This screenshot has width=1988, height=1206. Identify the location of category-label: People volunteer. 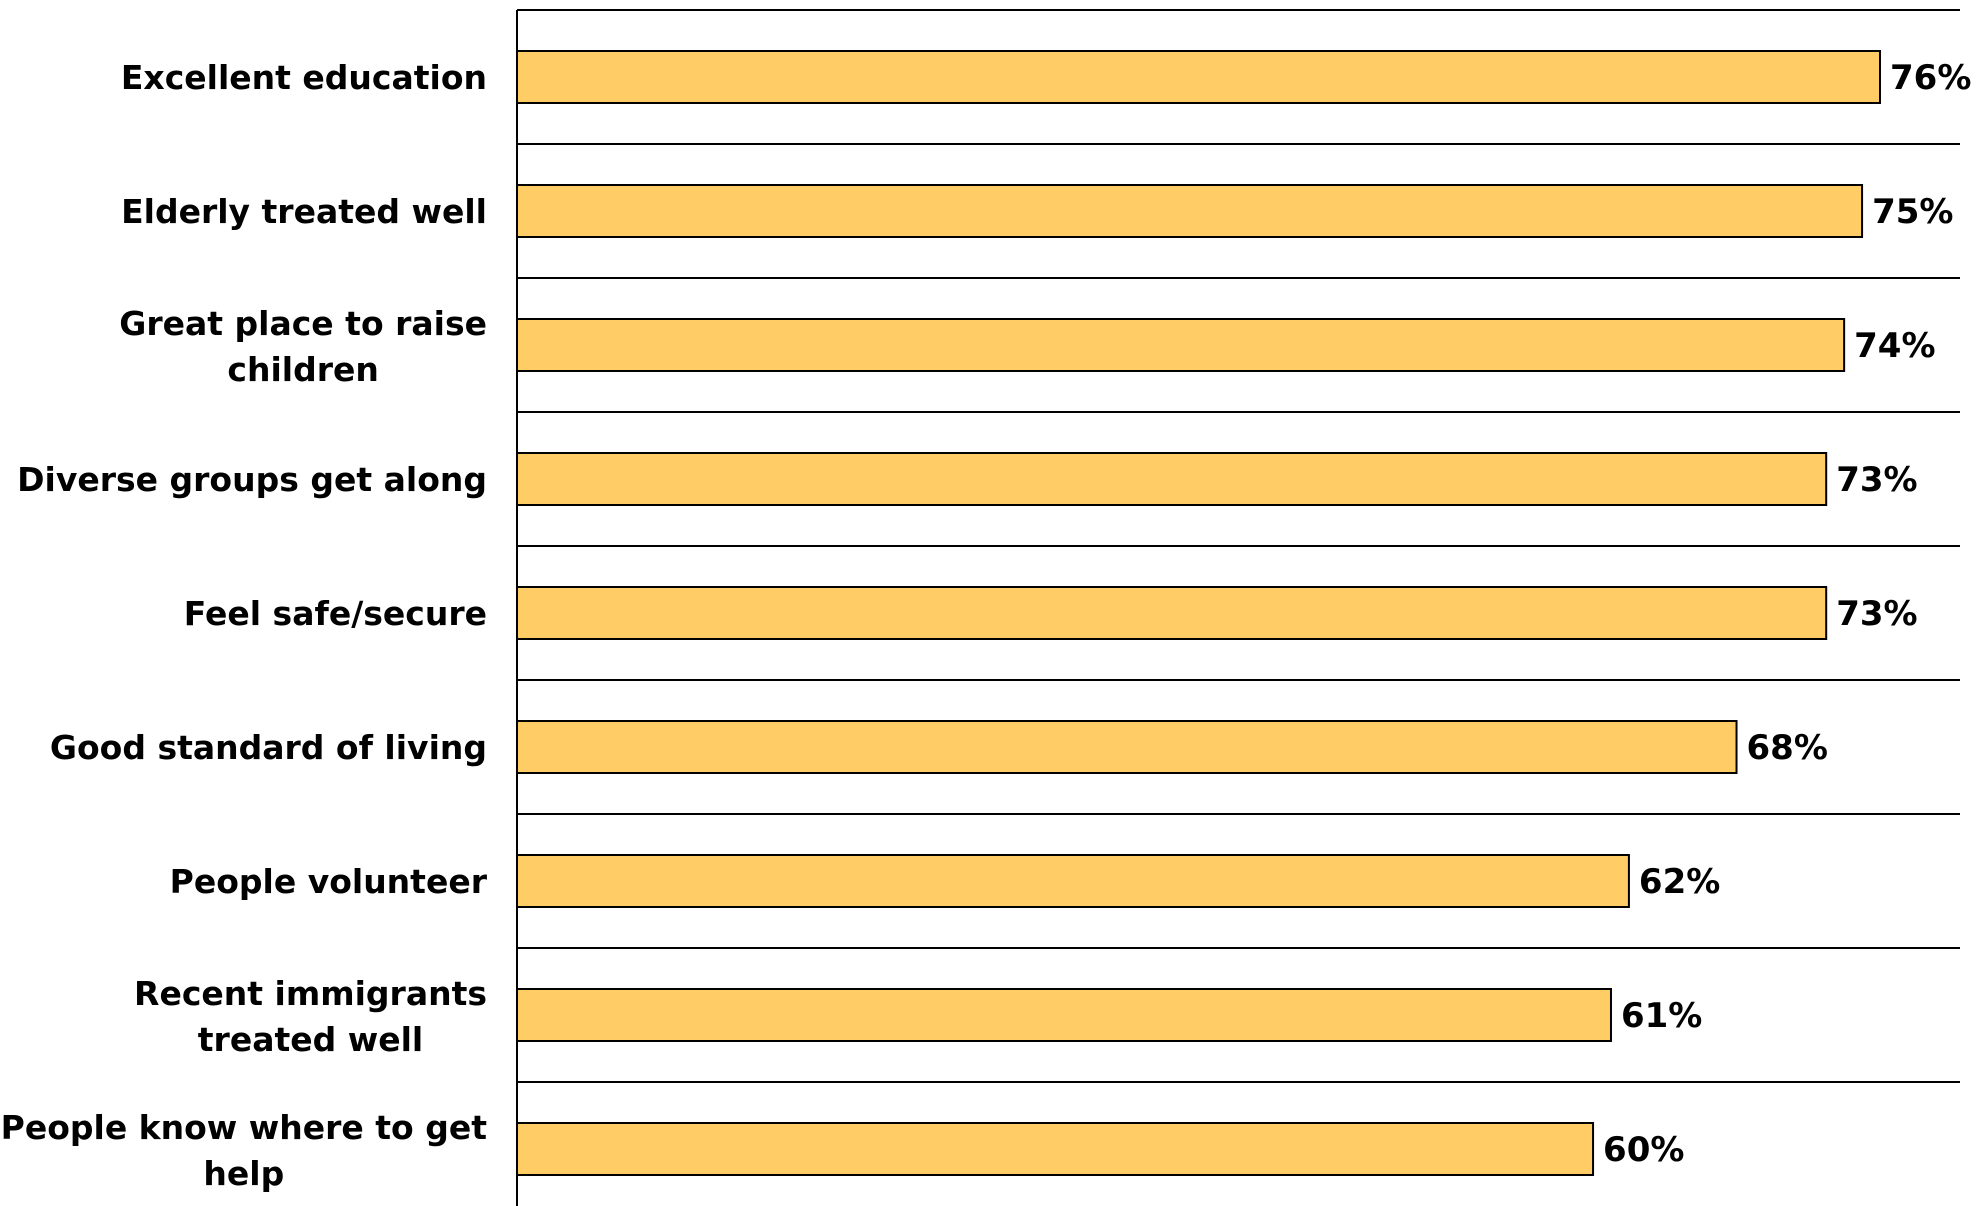
(329, 881).